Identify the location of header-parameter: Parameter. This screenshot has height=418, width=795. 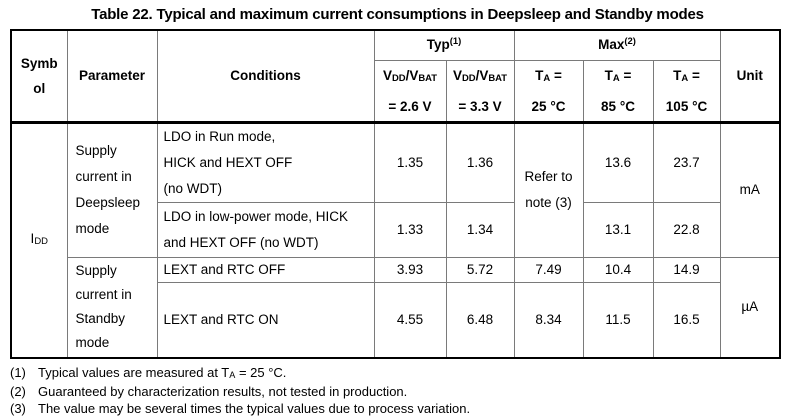
(112, 76).